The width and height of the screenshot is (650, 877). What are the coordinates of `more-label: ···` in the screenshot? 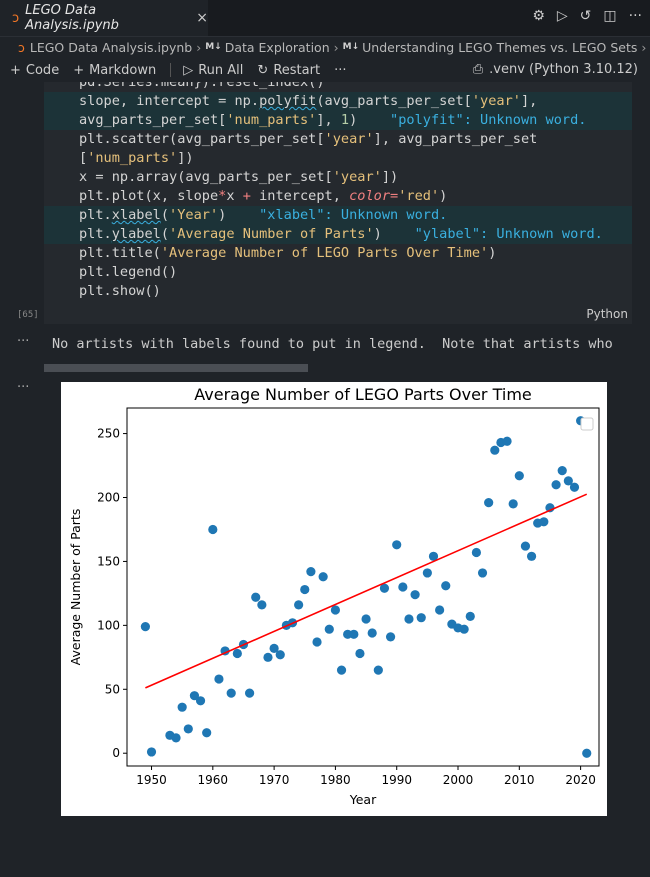 It's located at (340, 70).